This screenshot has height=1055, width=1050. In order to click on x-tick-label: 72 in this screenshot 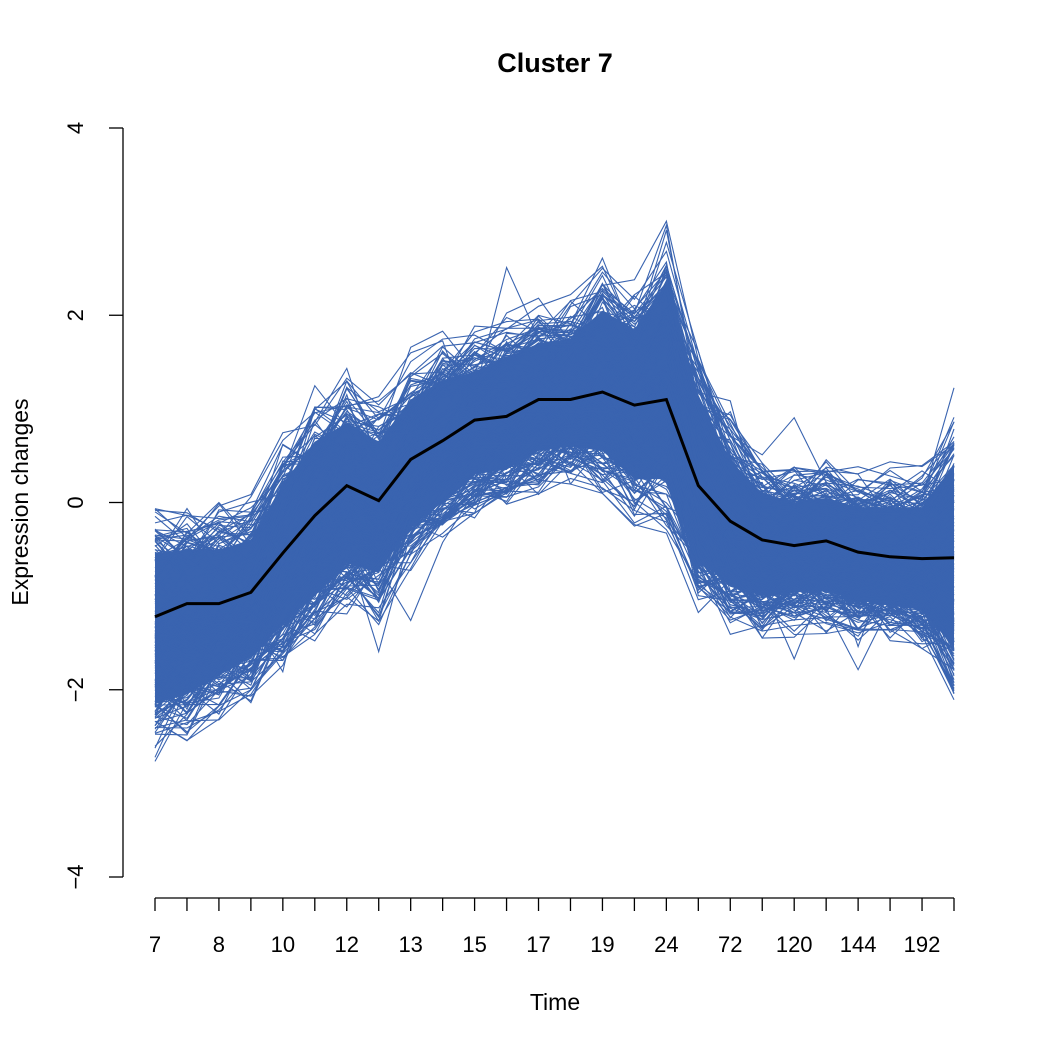, I will do `click(730, 944)`.